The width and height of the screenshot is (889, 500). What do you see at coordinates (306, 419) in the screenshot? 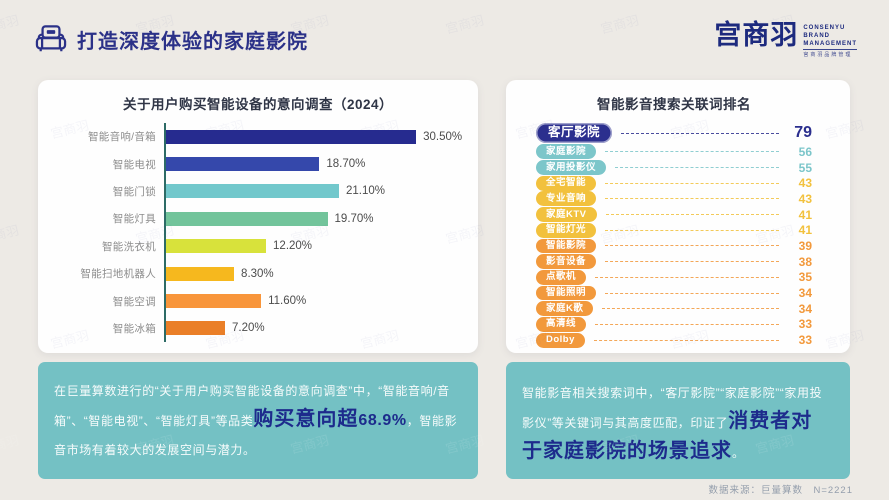
I see `insight-left-highlight: 购买意向超` at bounding box center [306, 419].